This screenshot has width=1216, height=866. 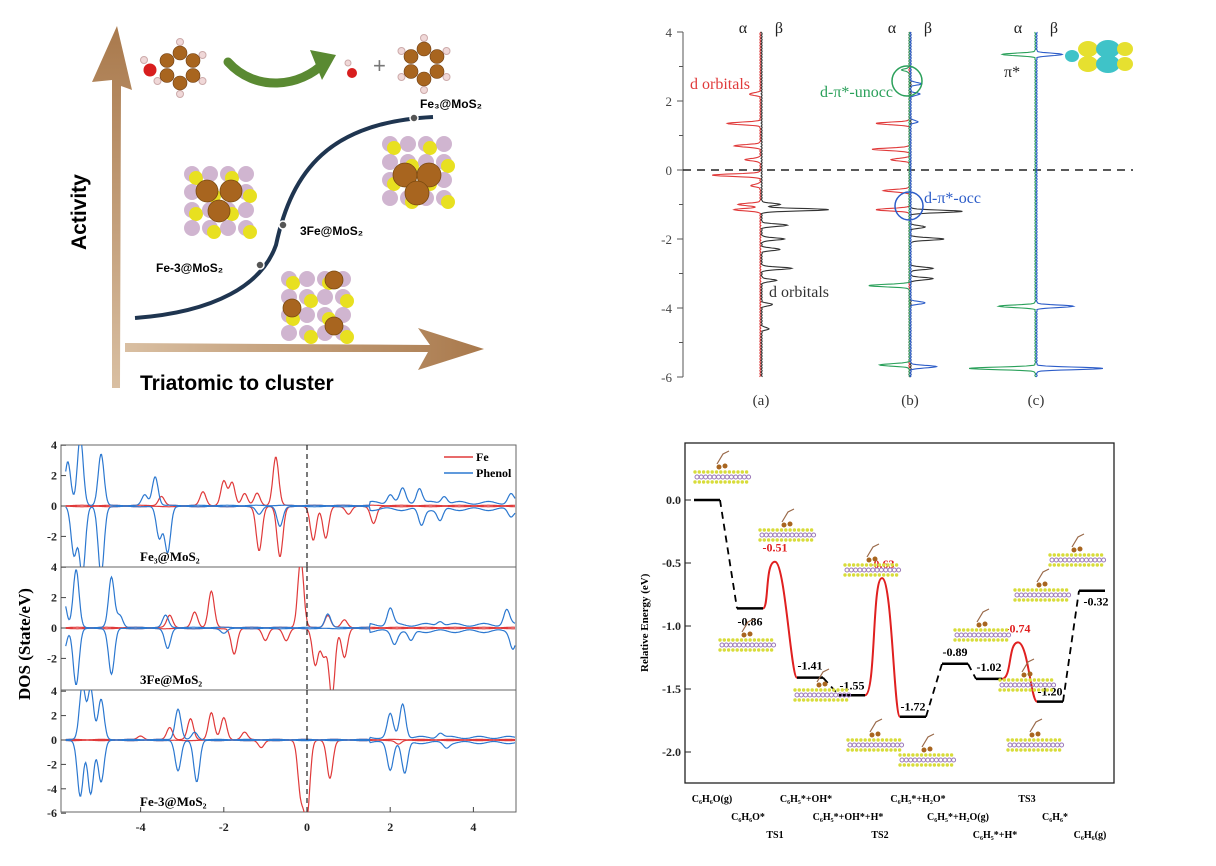 What do you see at coordinates (848, 817) in the screenshot?
I see `x-category-label: C₆H₅*+OH*+H*` at bounding box center [848, 817].